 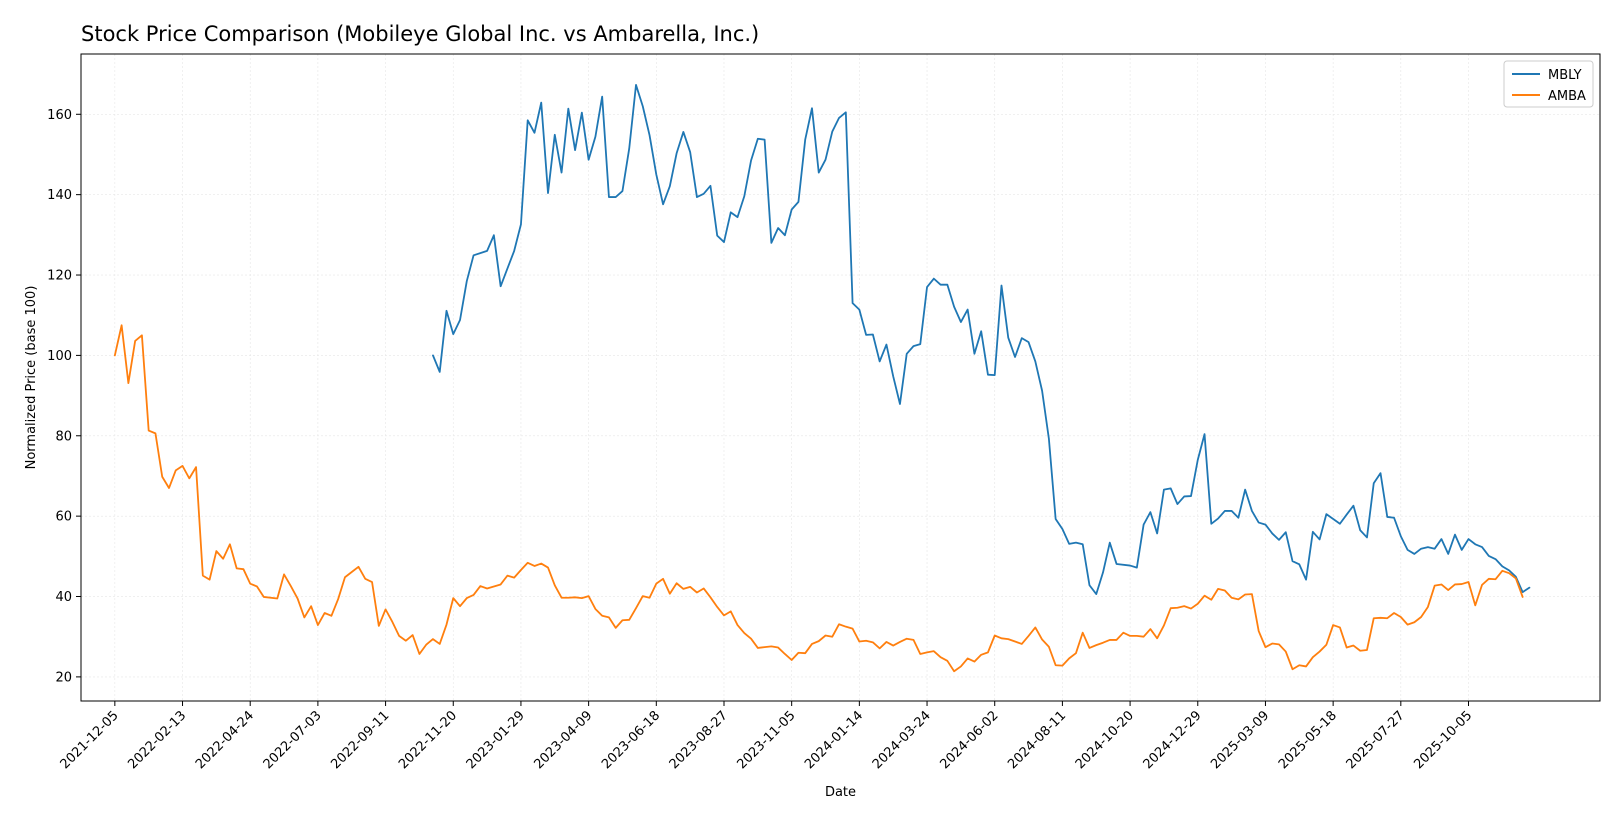 What do you see at coordinates (1567, 96) in the screenshot?
I see `legend-label-amba: AMBA` at bounding box center [1567, 96].